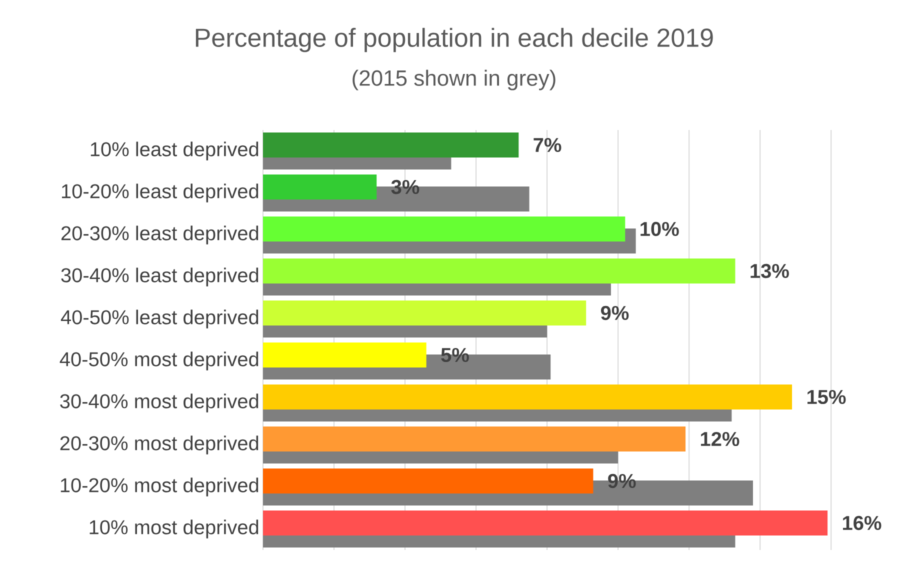  What do you see at coordinates (769, 271) in the screenshot?
I see `data-label: 13%` at bounding box center [769, 271].